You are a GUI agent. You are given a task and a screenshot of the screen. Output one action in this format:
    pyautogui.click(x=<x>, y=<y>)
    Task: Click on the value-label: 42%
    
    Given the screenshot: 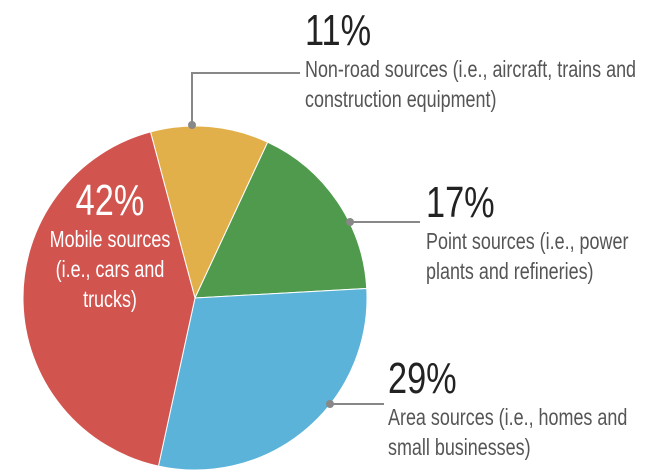 What is the action you would take?
    pyautogui.click(x=110, y=200)
    